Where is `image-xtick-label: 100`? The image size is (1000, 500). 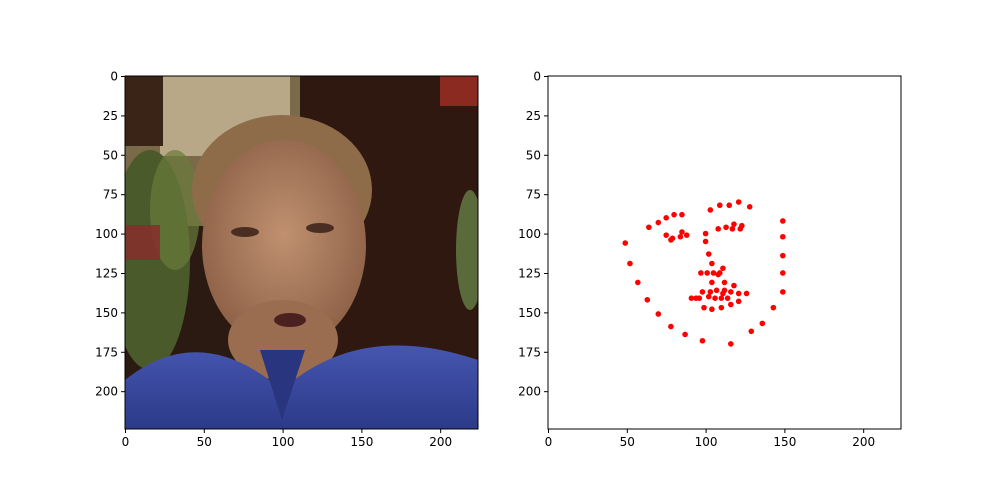
image-xtick-label: 100 is located at coordinates (283, 442).